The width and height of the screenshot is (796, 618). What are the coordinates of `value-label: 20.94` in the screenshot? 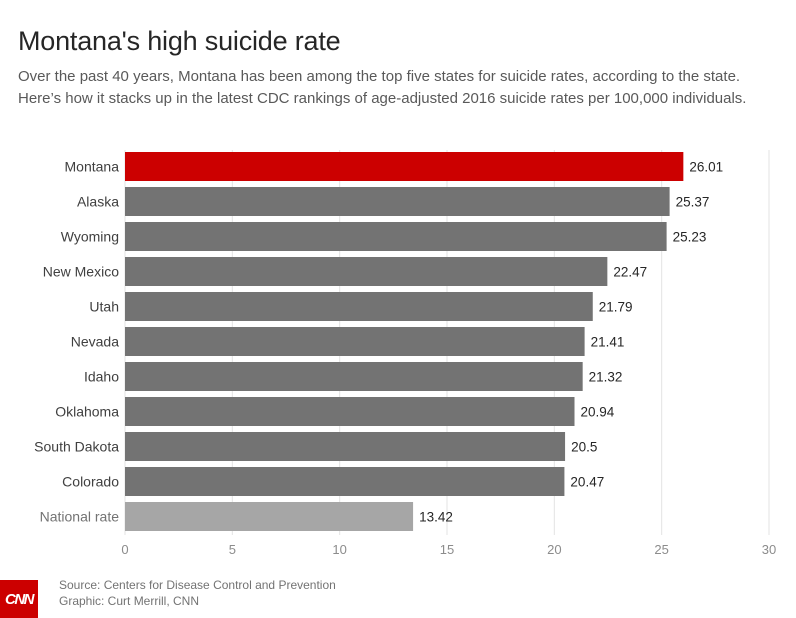 It's located at (598, 412).